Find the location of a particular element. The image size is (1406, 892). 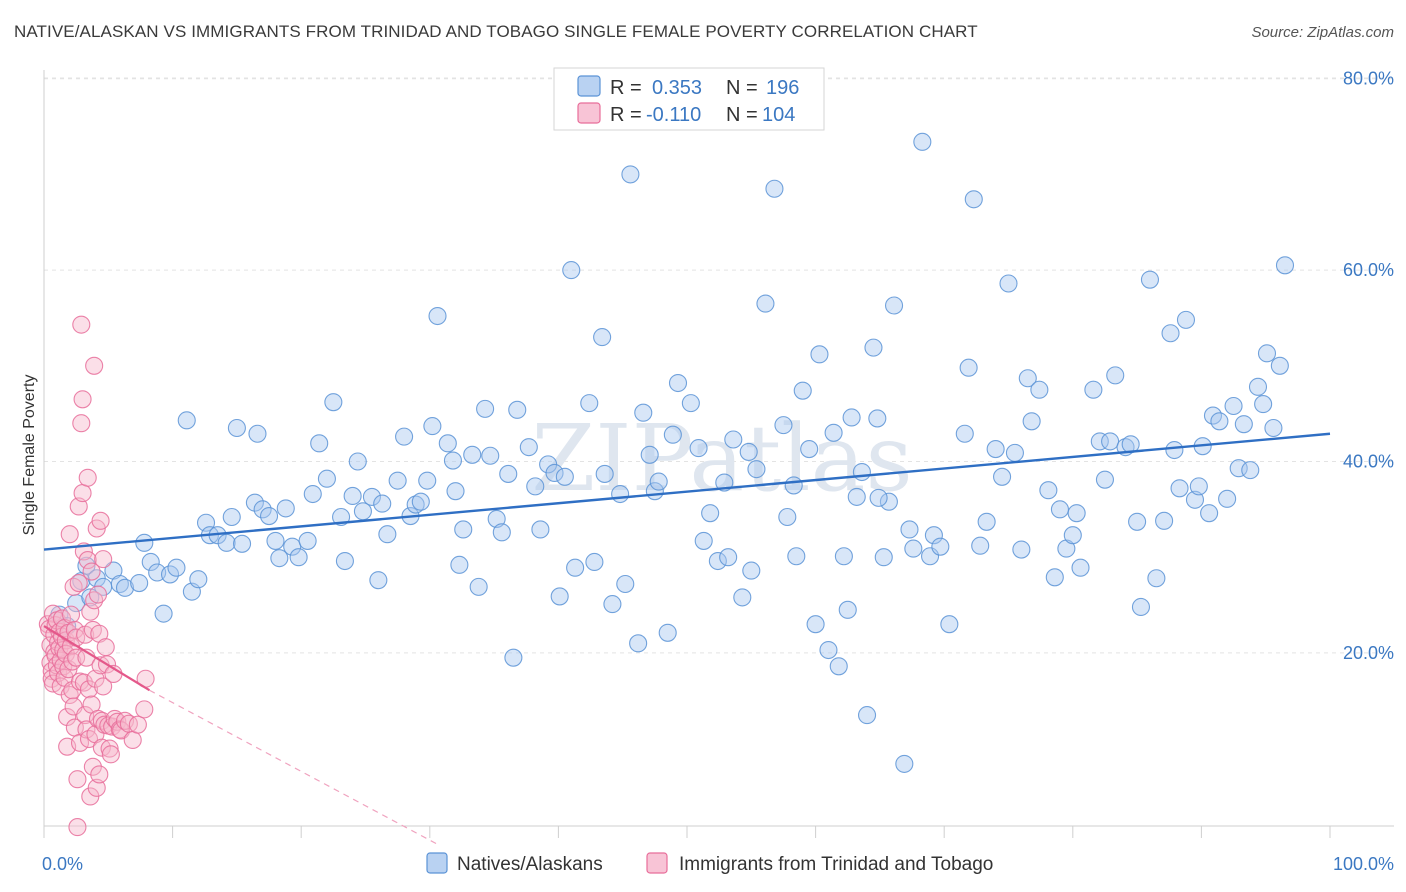

y-tick-label: 20.0% is located at coordinates (1368, 653).